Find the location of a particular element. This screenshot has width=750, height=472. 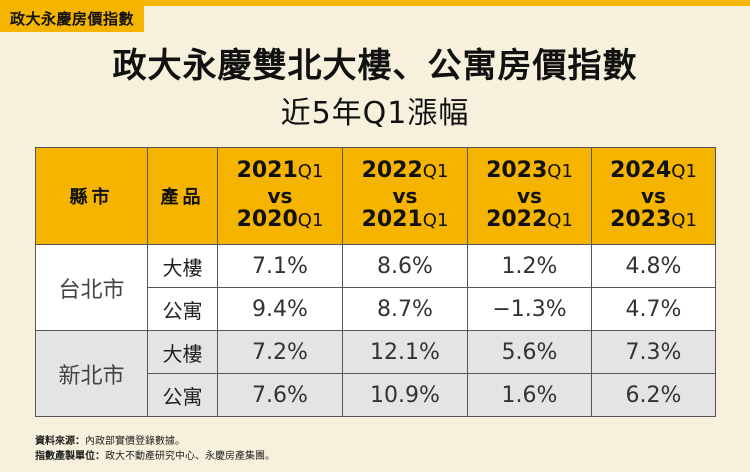

table-row: 公寓 7.6% 10.9% 1.6% 6.2% is located at coordinates (376, 395).